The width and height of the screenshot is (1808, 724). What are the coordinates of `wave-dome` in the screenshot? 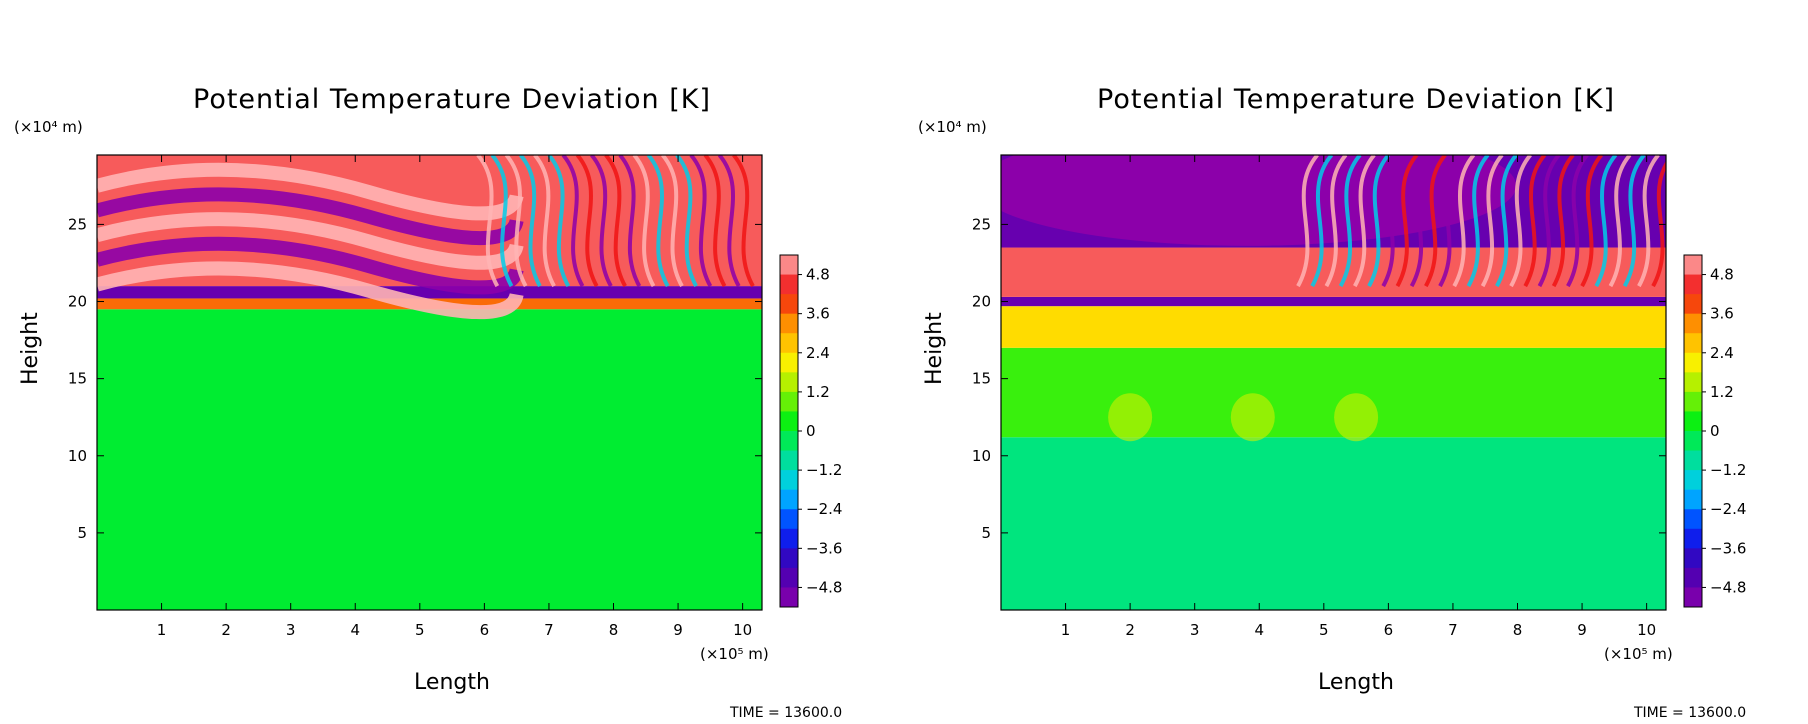 It's located at (1259, 200).